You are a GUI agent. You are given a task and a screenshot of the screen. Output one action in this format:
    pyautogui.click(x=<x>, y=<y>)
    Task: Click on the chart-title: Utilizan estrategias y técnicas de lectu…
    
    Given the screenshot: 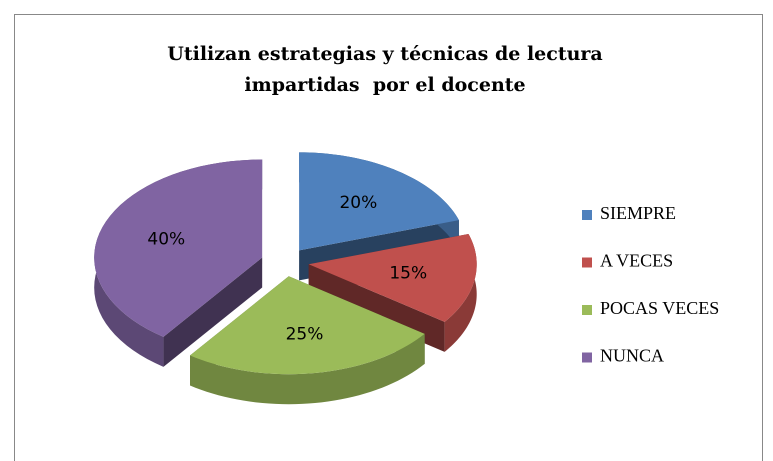 What is the action you would take?
    pyautogui.click(x=385, y=54)
    